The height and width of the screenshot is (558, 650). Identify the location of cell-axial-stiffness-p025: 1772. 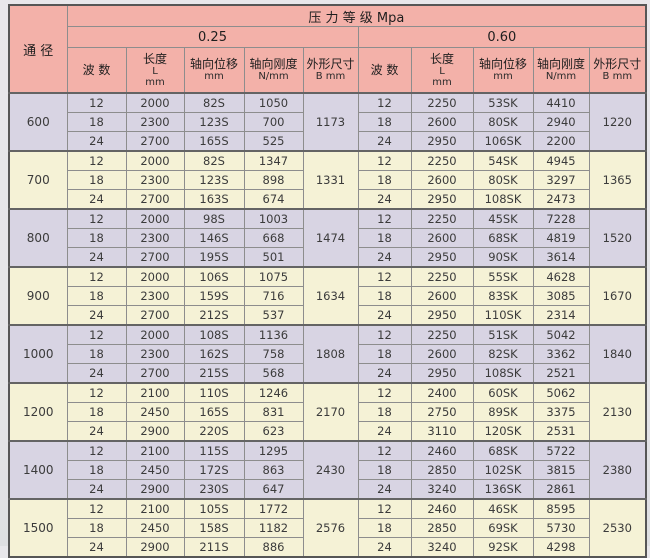
(273, 508).